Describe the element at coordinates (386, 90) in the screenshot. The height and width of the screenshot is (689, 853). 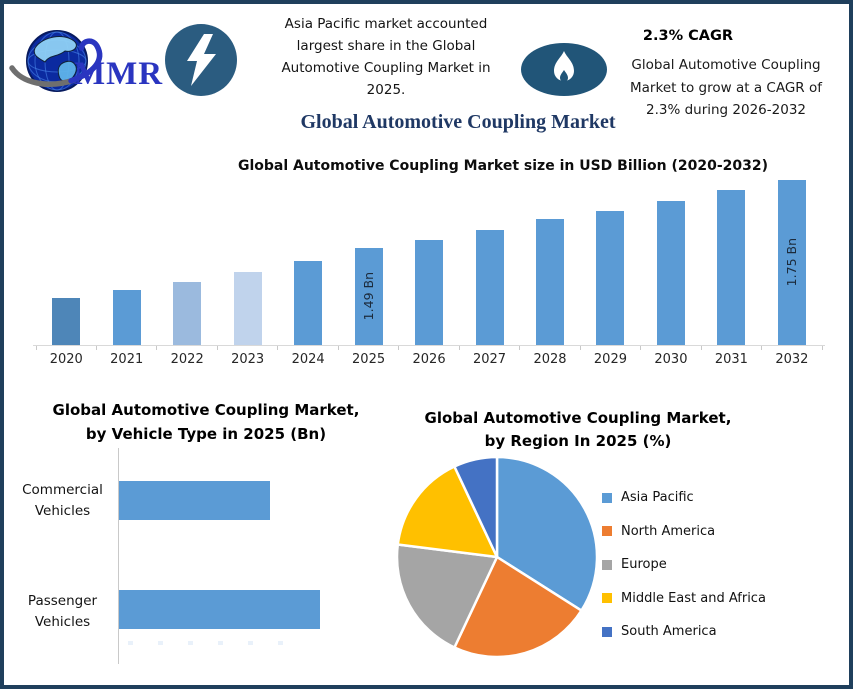
I see `highlight-note-line: 2025.` at that location.